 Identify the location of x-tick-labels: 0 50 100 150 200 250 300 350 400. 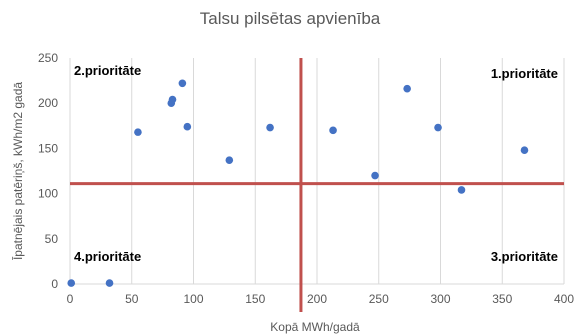
(321, 299).